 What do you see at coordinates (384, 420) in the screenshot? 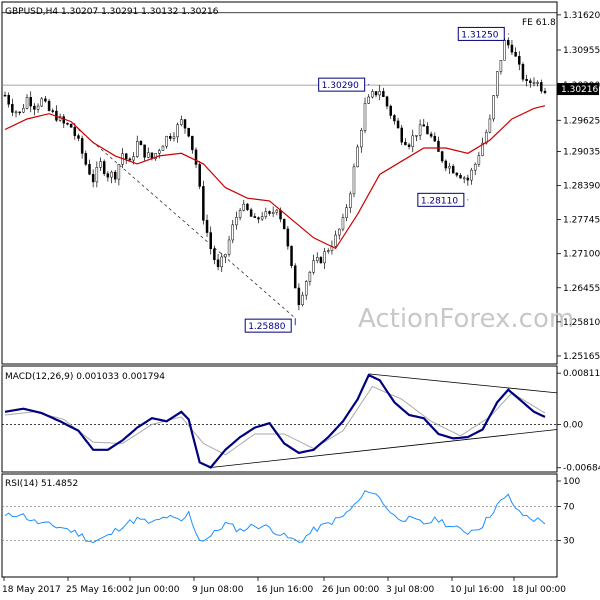
I see `macd-trendlines` at bounding box center [384, 420].